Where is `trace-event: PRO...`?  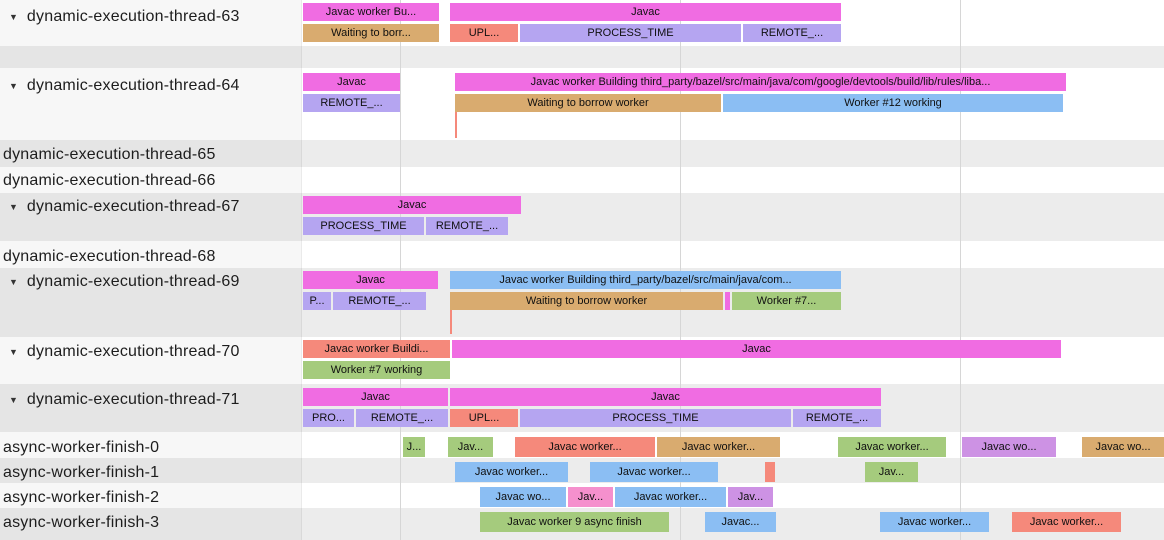
trace-event: PRO... is located at coordinates (328, 418).